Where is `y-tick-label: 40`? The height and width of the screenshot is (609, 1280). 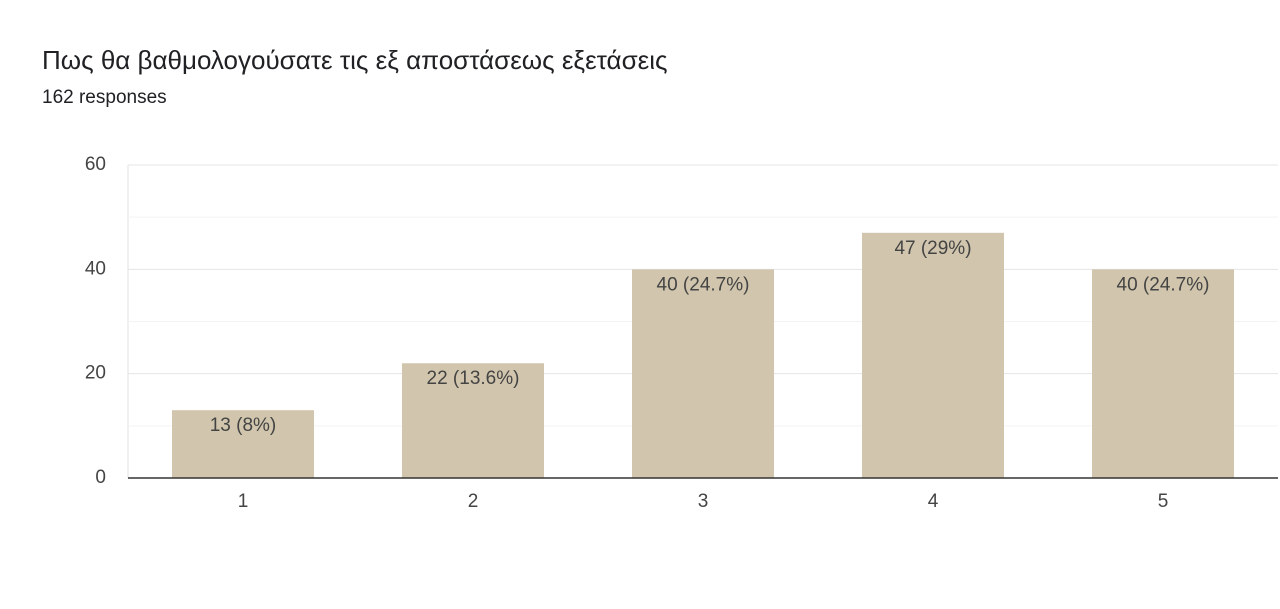 y-tick-label: 40 is located at coordinates (95, 268).